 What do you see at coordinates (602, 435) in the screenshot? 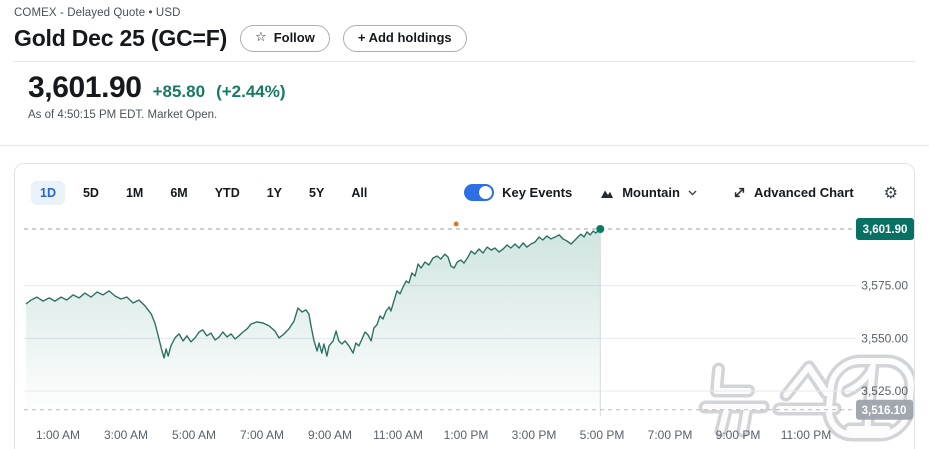
I see `x-axis-label: 5:00 PM` at bounding box center [602, 435].